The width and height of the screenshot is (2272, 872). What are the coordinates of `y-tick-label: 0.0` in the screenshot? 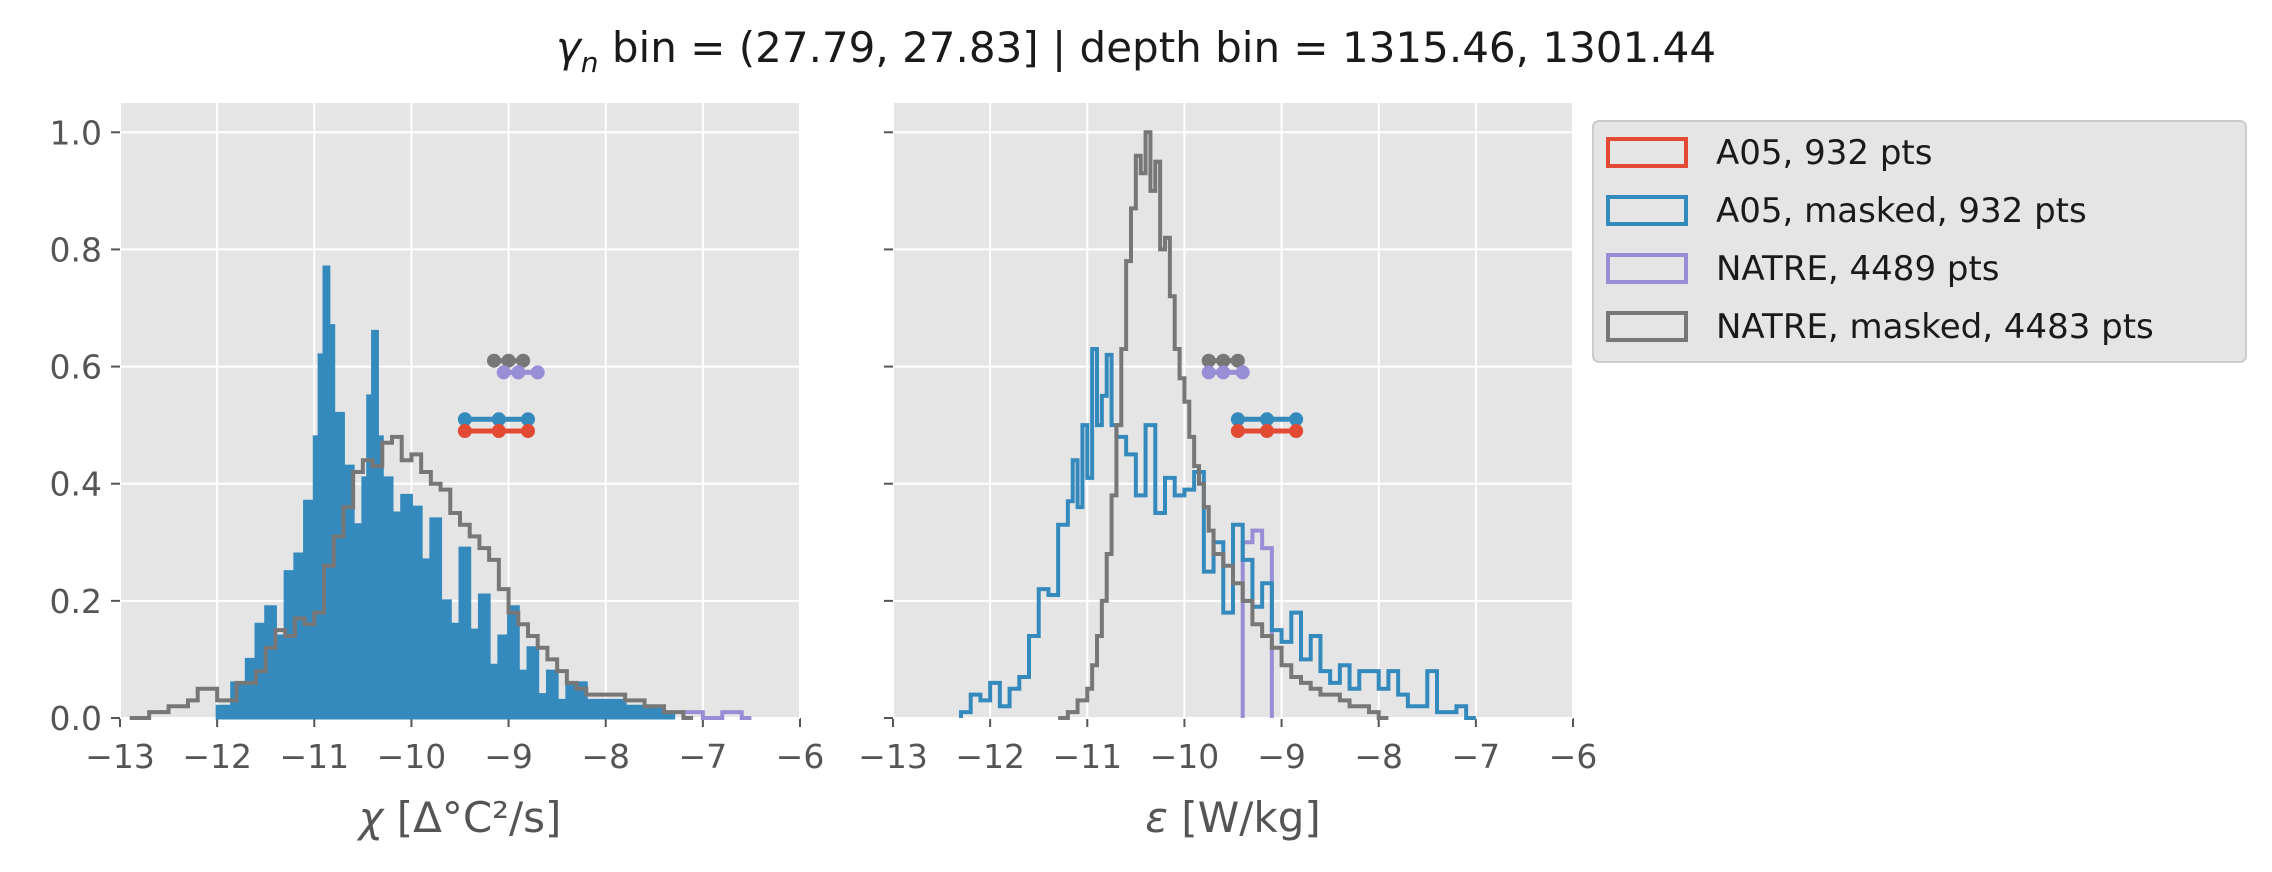 It's located at (76, 718).